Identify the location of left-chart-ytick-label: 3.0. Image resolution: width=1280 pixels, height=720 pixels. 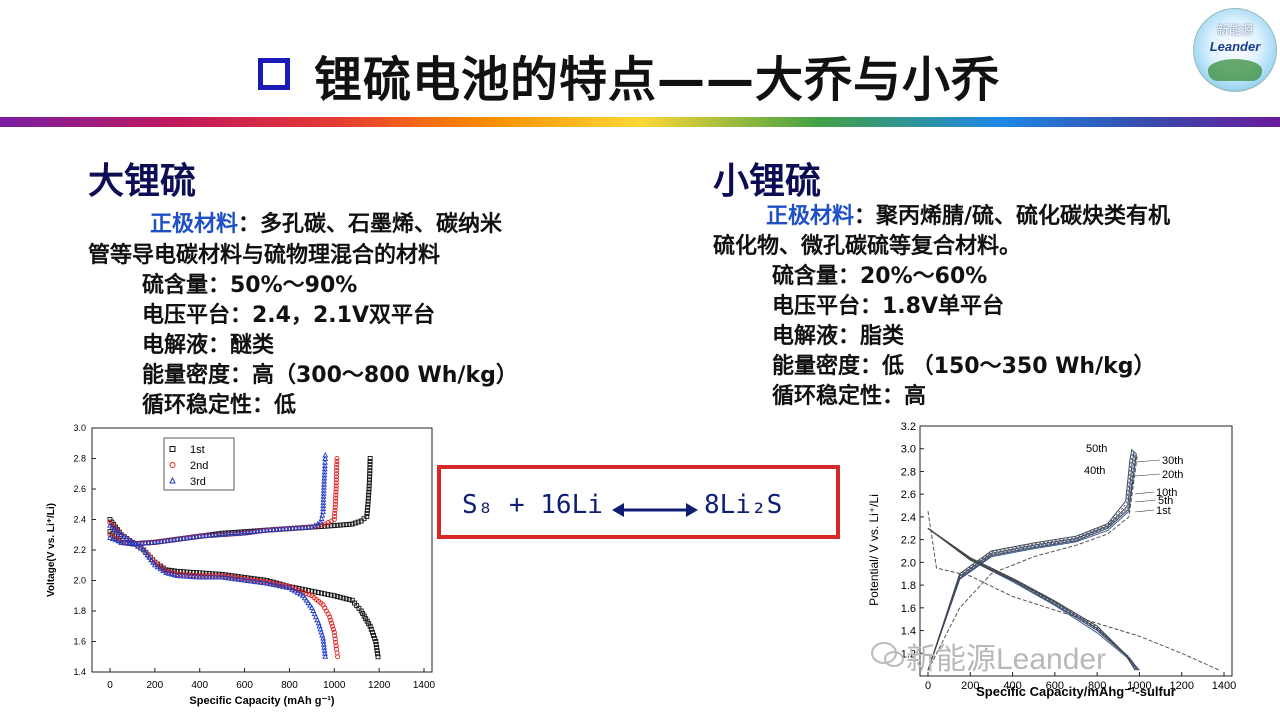
(79, 428).